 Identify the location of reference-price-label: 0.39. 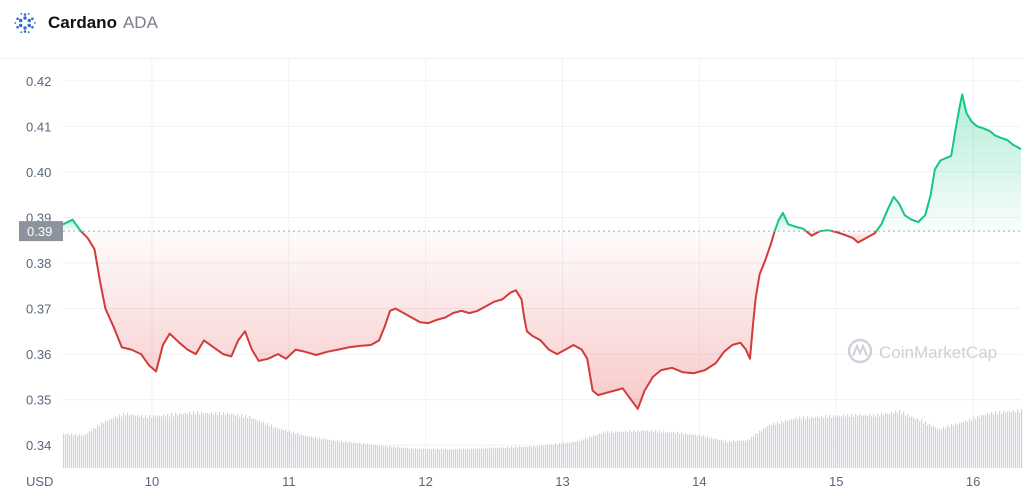
(39, 231).